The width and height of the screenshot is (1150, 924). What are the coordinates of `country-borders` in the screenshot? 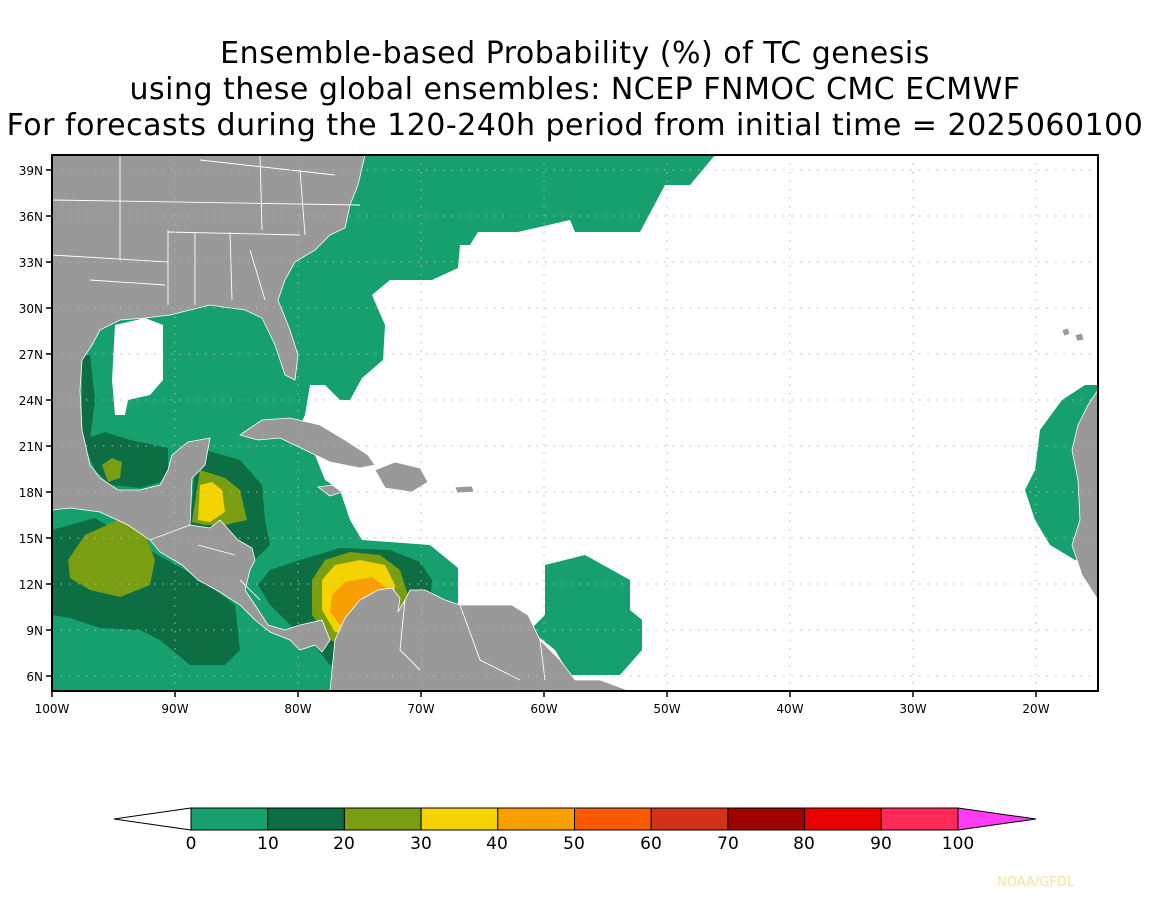 It's located at (347, 602).